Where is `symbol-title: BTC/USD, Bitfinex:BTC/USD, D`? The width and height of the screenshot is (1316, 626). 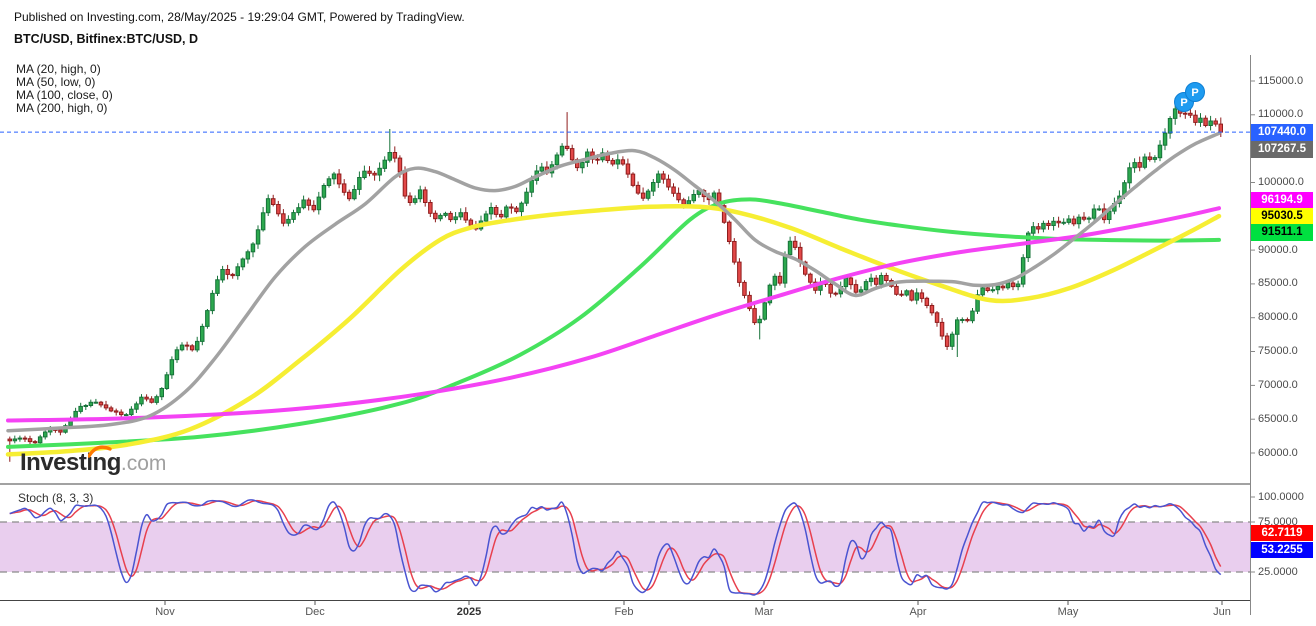 symbol-title: BTC/USD, Bitfinex:BTC/USD, D is located at coordinates (106, 39).